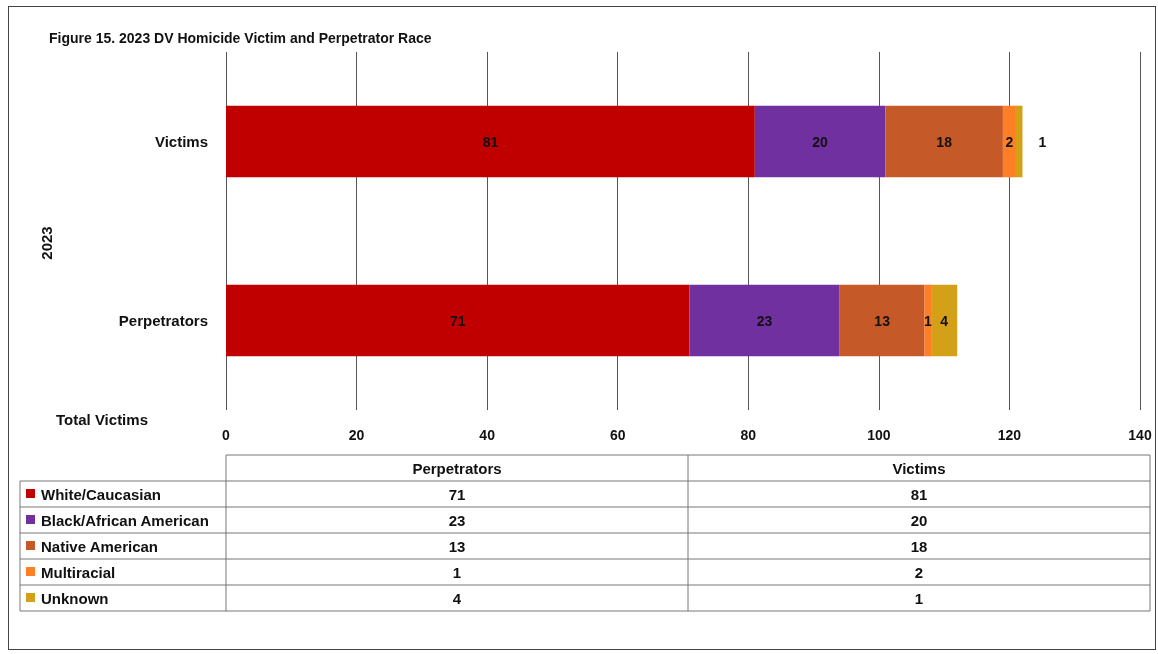 This screenshot has height=654, width=1158. Describe the element at coordinates (457, 598) in the screenshot. I see `text: 4` at that location.